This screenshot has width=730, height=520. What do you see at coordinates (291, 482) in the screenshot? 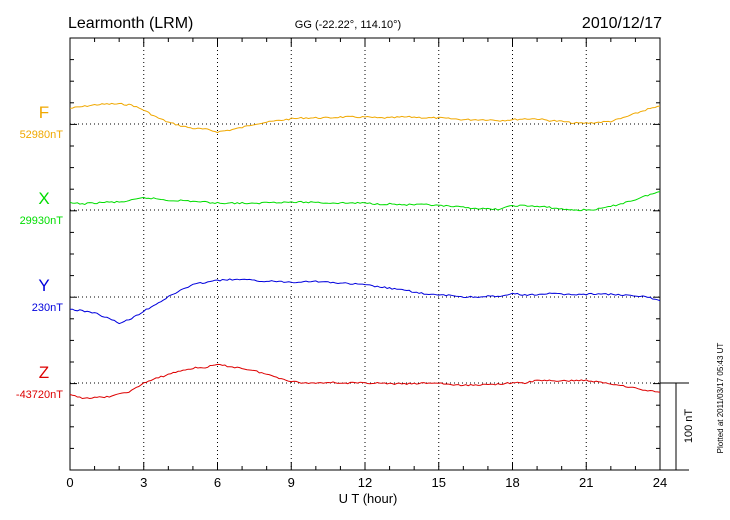
I see `x-tick-label: 9` at bounding box center [291, 482].